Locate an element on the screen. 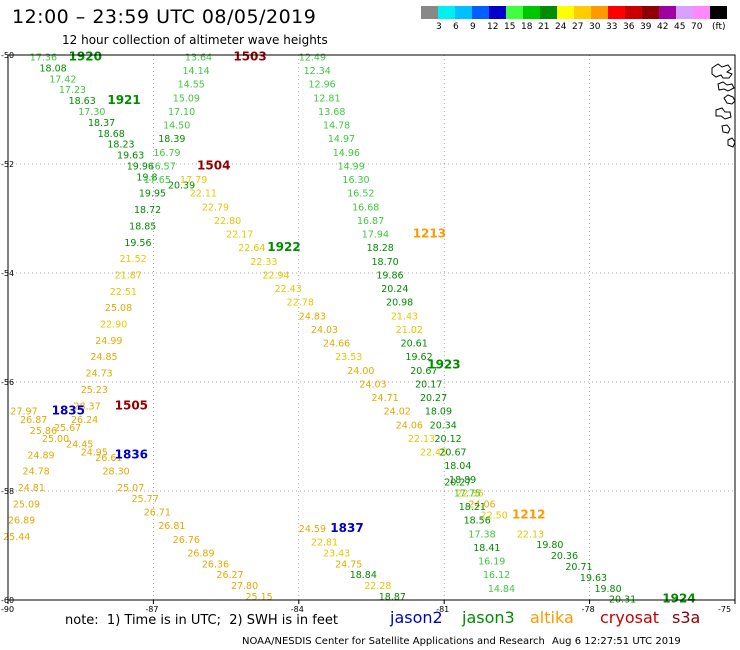 Image resolution: width=740 pixels, height=650 pixels. wave-height-value: 20.39 is located at coordinates (181, 186).